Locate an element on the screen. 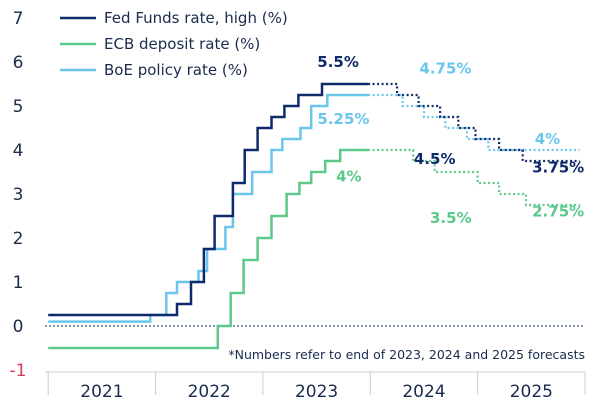  y-tick-label: 4 is located at coordinates (18, 151).